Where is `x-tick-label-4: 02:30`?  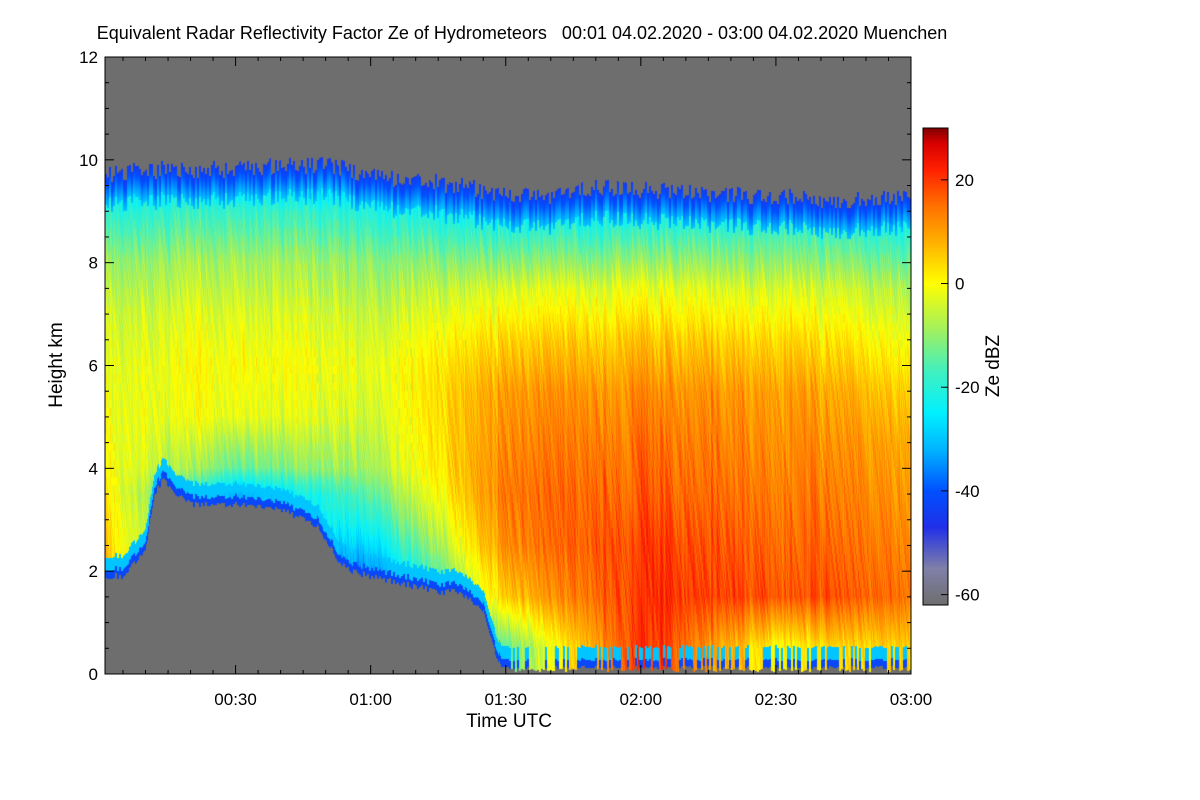
x-tick-label-4: 02:30 is located at coordinates (776, 699).